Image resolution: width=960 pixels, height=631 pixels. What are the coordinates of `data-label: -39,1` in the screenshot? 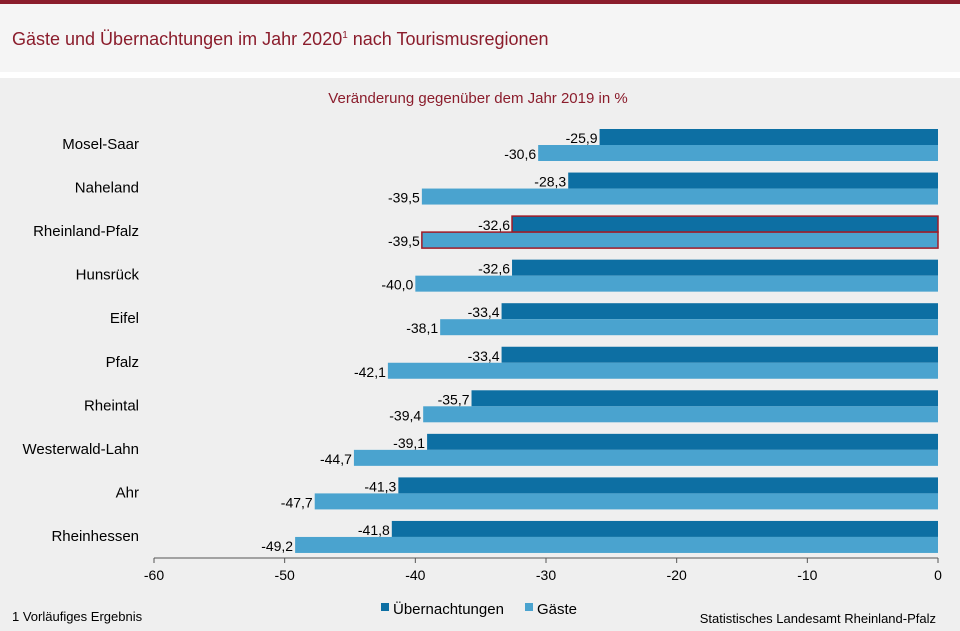 It's located at (409, 443).